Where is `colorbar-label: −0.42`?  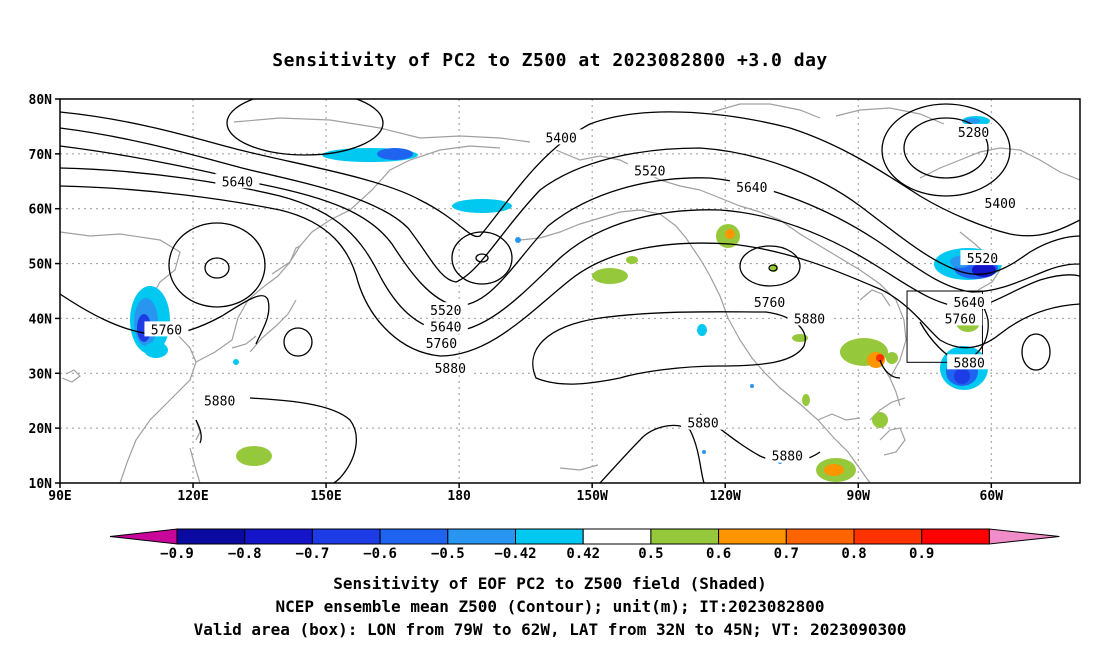 colorbar-label: −0.42 is located at coordinates (515, 554).